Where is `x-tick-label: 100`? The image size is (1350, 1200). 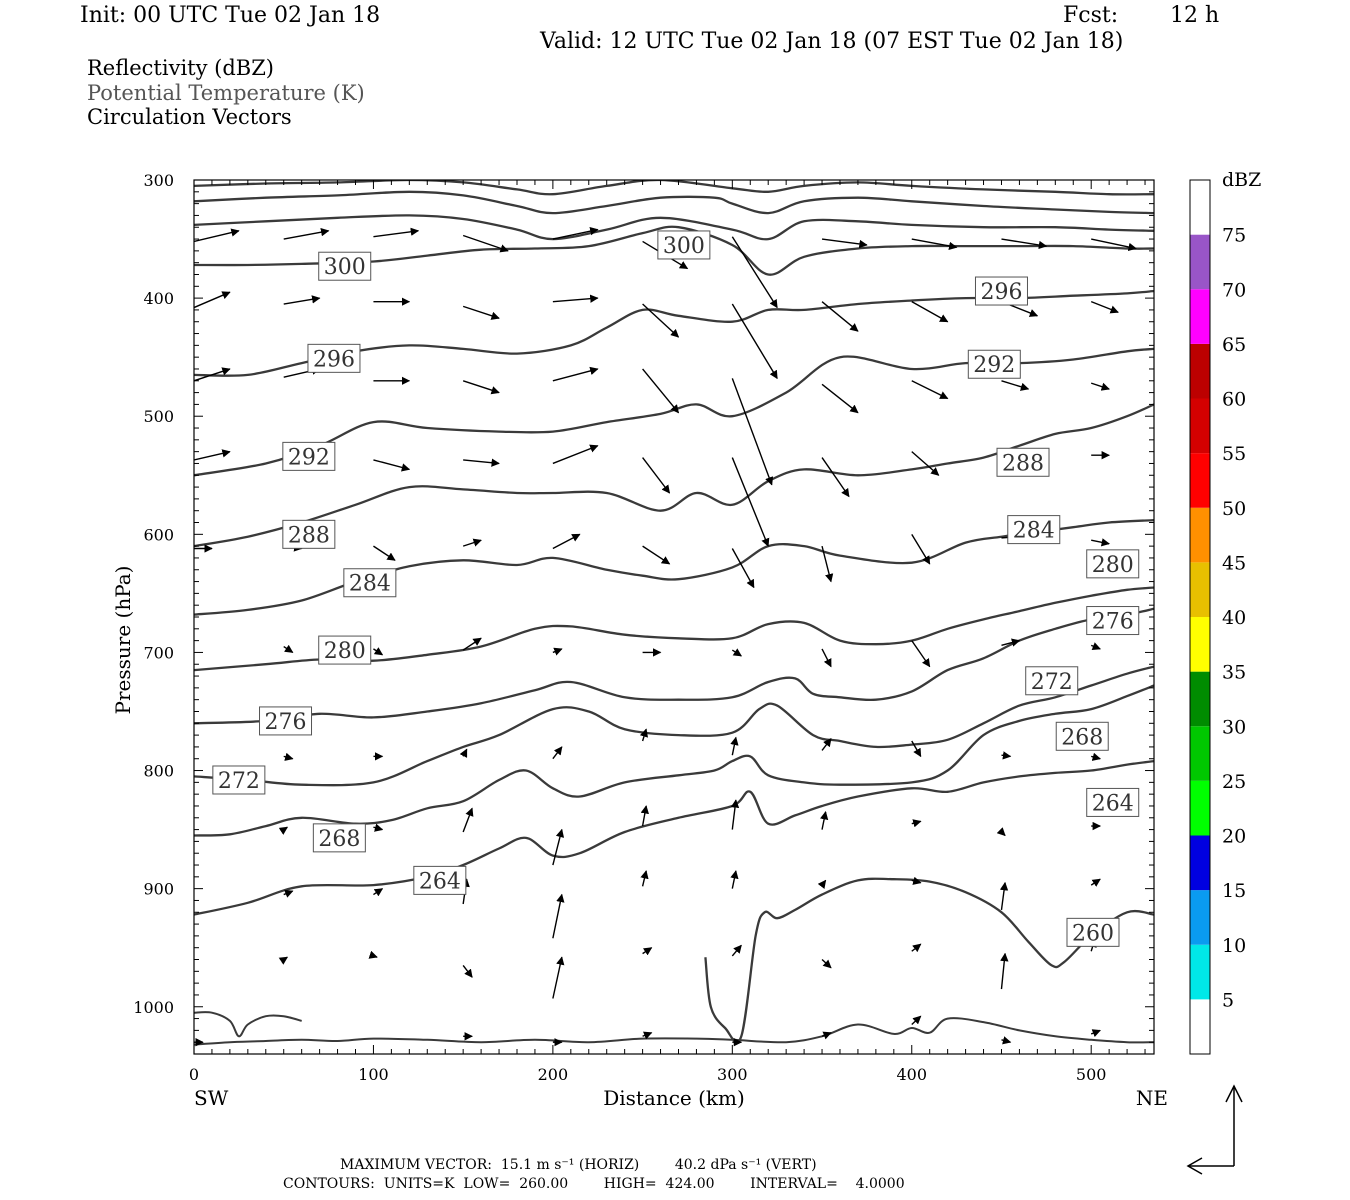
x-tick-label: 100 is located at coordinates (373, 1074).